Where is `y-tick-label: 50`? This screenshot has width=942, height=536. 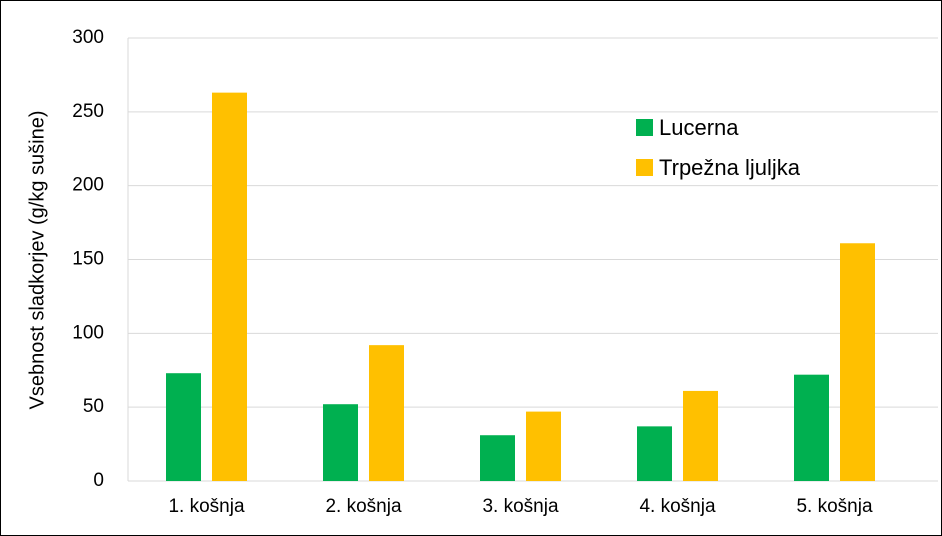
y-tick-label: 50 is located at coordinates (93, 406).